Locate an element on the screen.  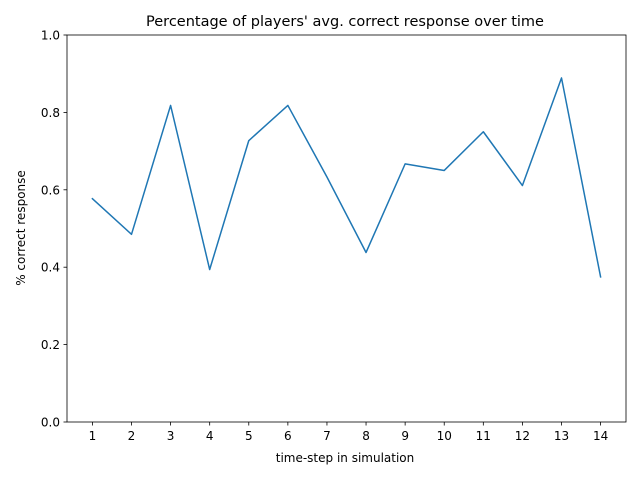
x-tick-label: 6 is located at coordinates (288, 436).